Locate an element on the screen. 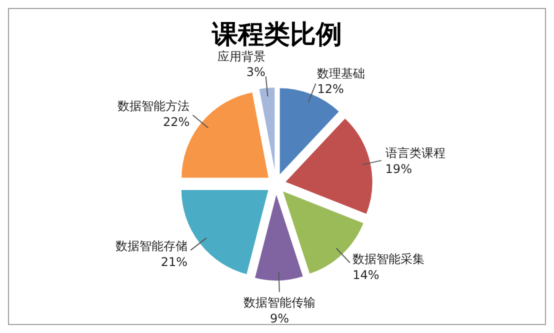 This screenshot has width=554, height=333. slice-label: 应用背景 is located at coordinates (241, 56).